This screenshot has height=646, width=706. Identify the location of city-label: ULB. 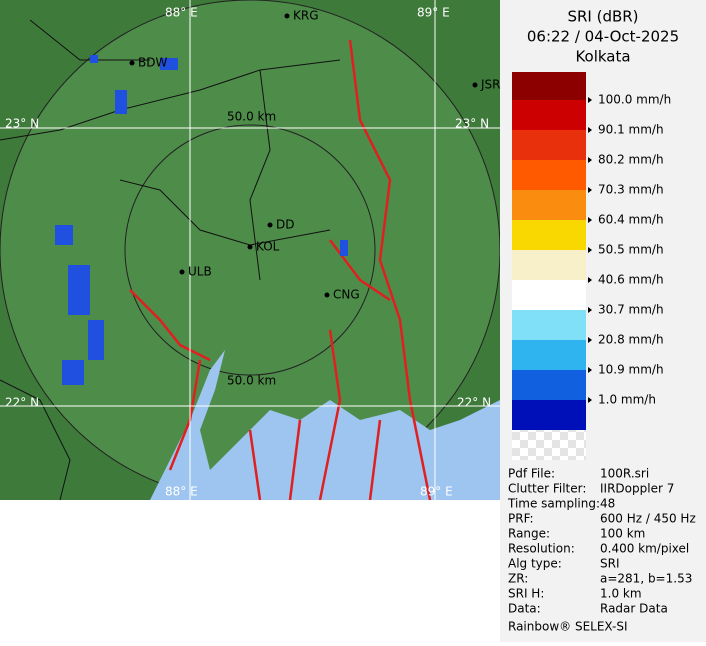
(200, 272).